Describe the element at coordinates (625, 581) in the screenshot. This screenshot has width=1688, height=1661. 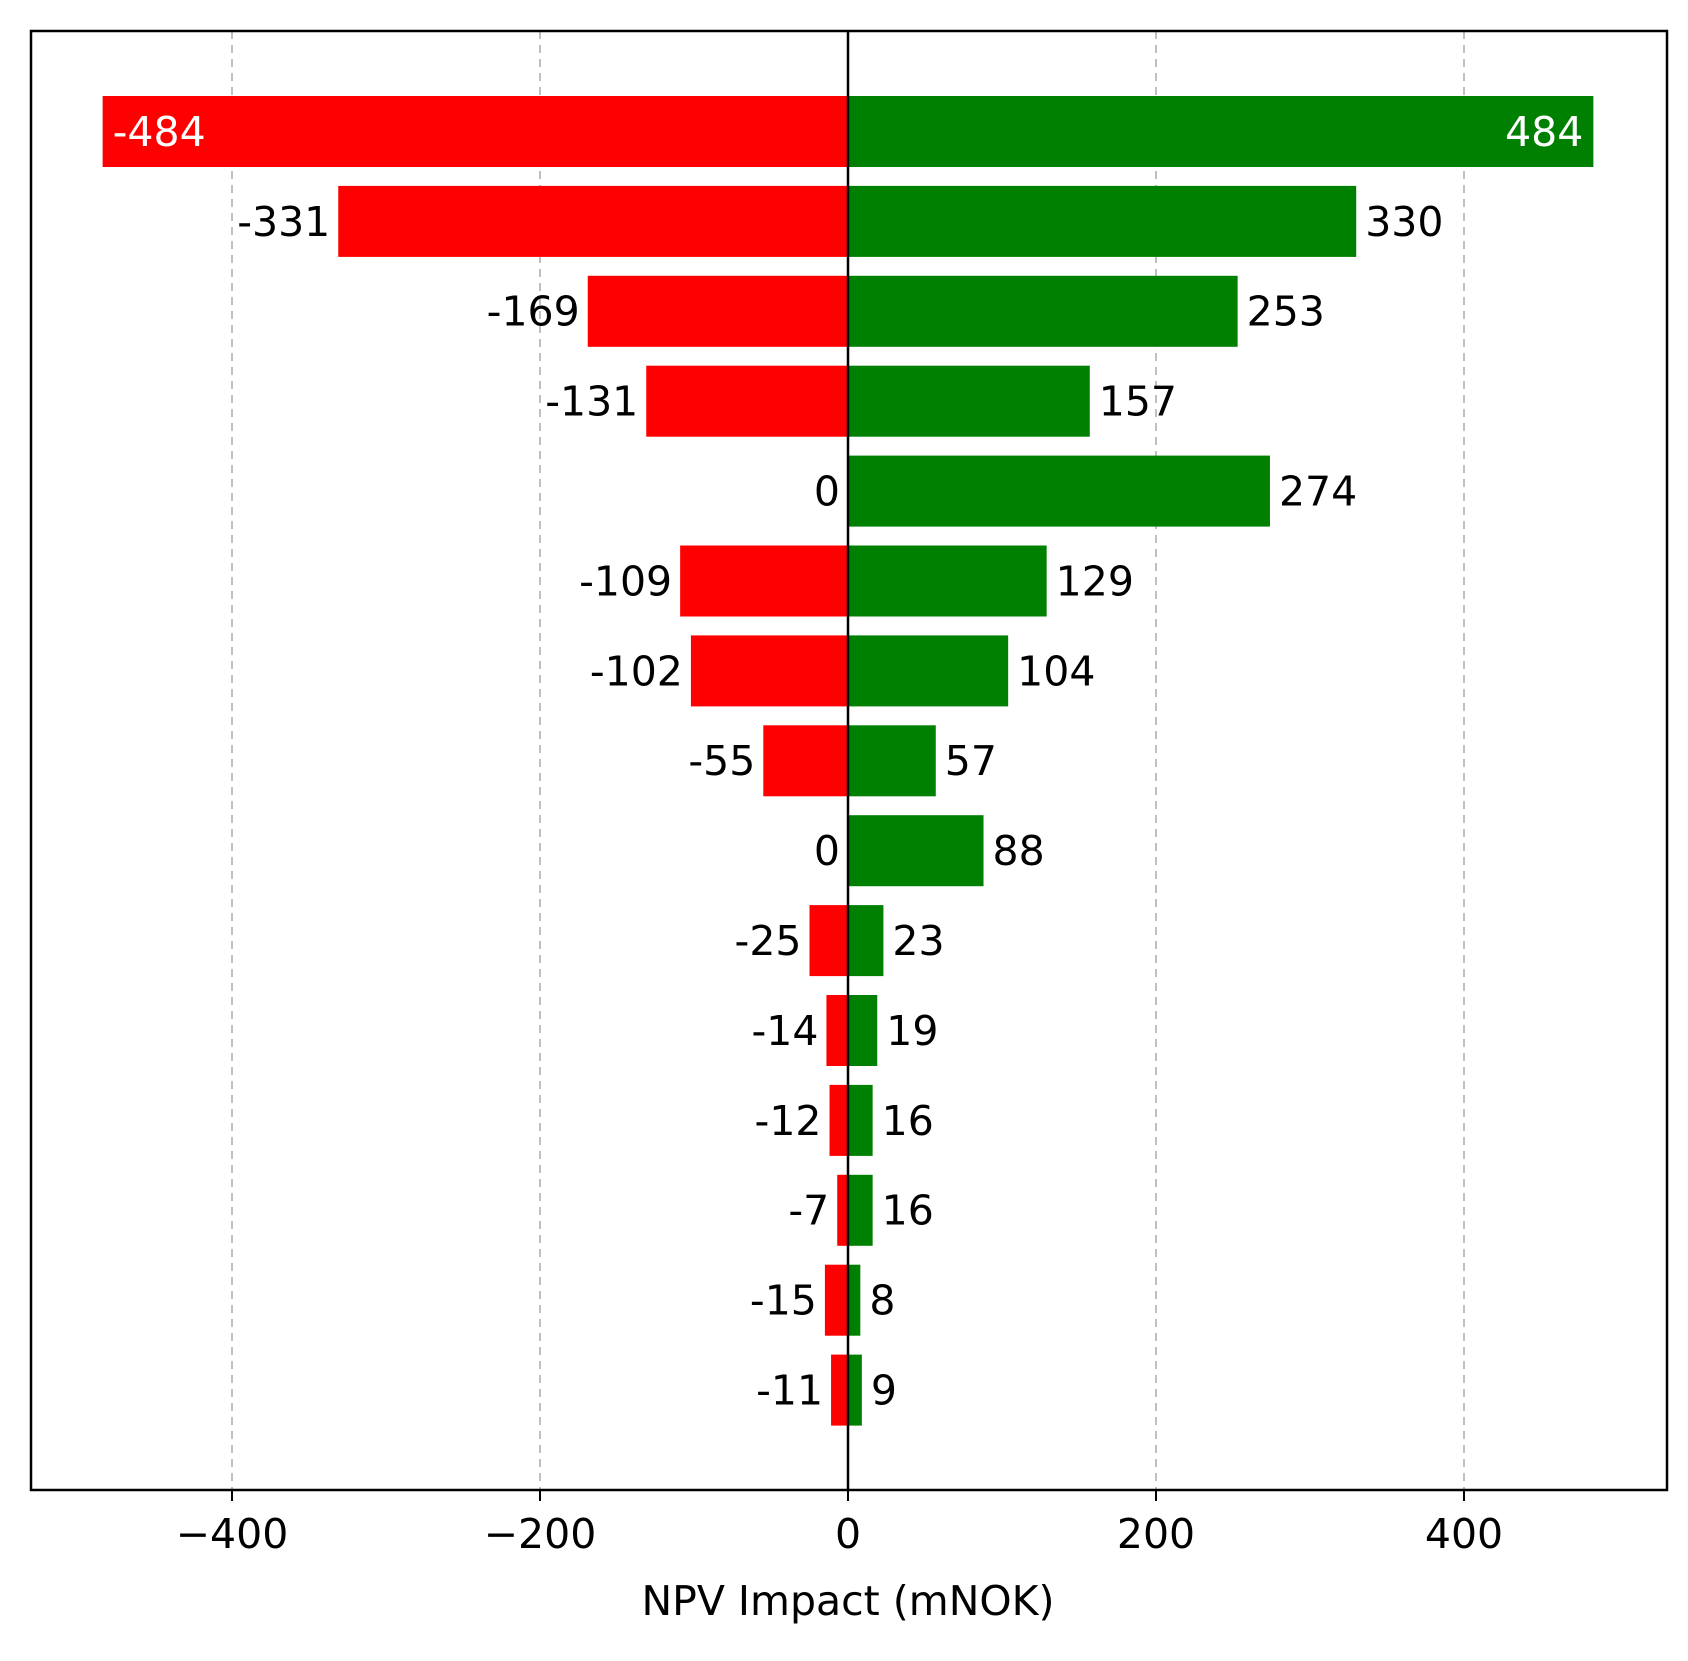
I see `low-value-label: -109` at that location.